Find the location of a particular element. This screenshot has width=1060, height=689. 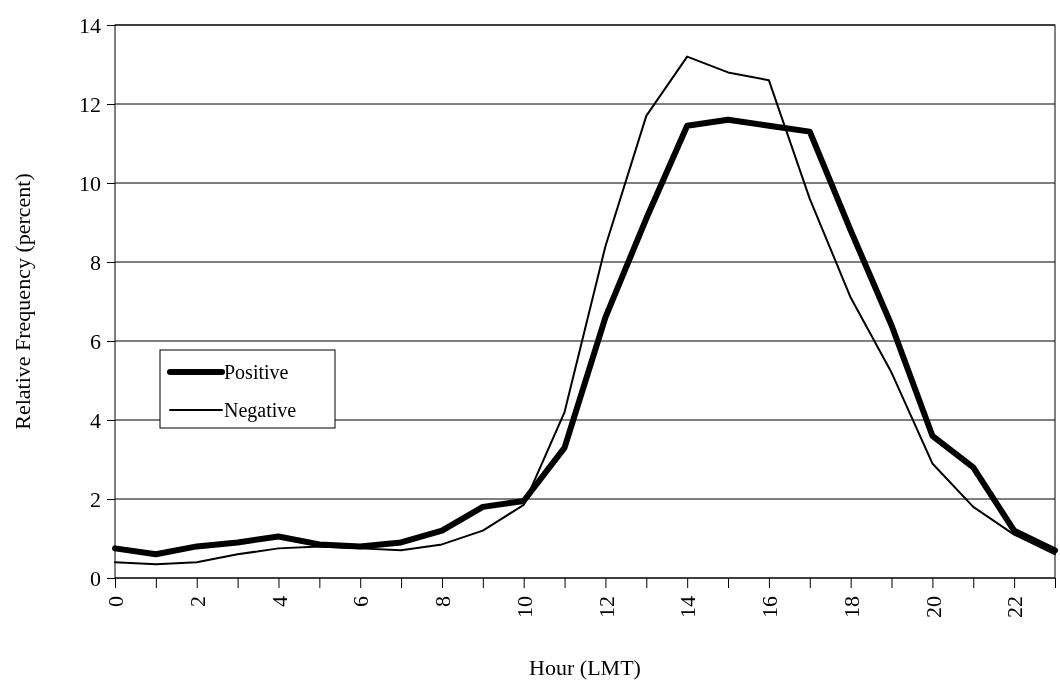

x-axis-title: Hour (LMT) is located at coordinates (585, 667).